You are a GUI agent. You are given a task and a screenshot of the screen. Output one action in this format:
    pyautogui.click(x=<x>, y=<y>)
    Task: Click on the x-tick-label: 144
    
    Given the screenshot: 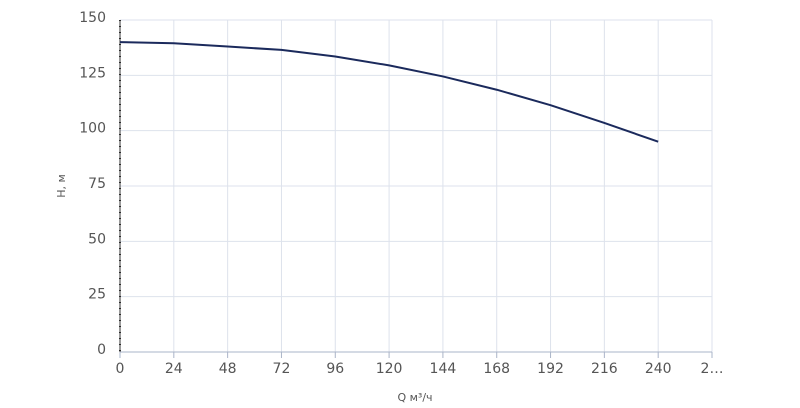 What is the action you would take?
    pyautogui.click(x=443, y=369)
    